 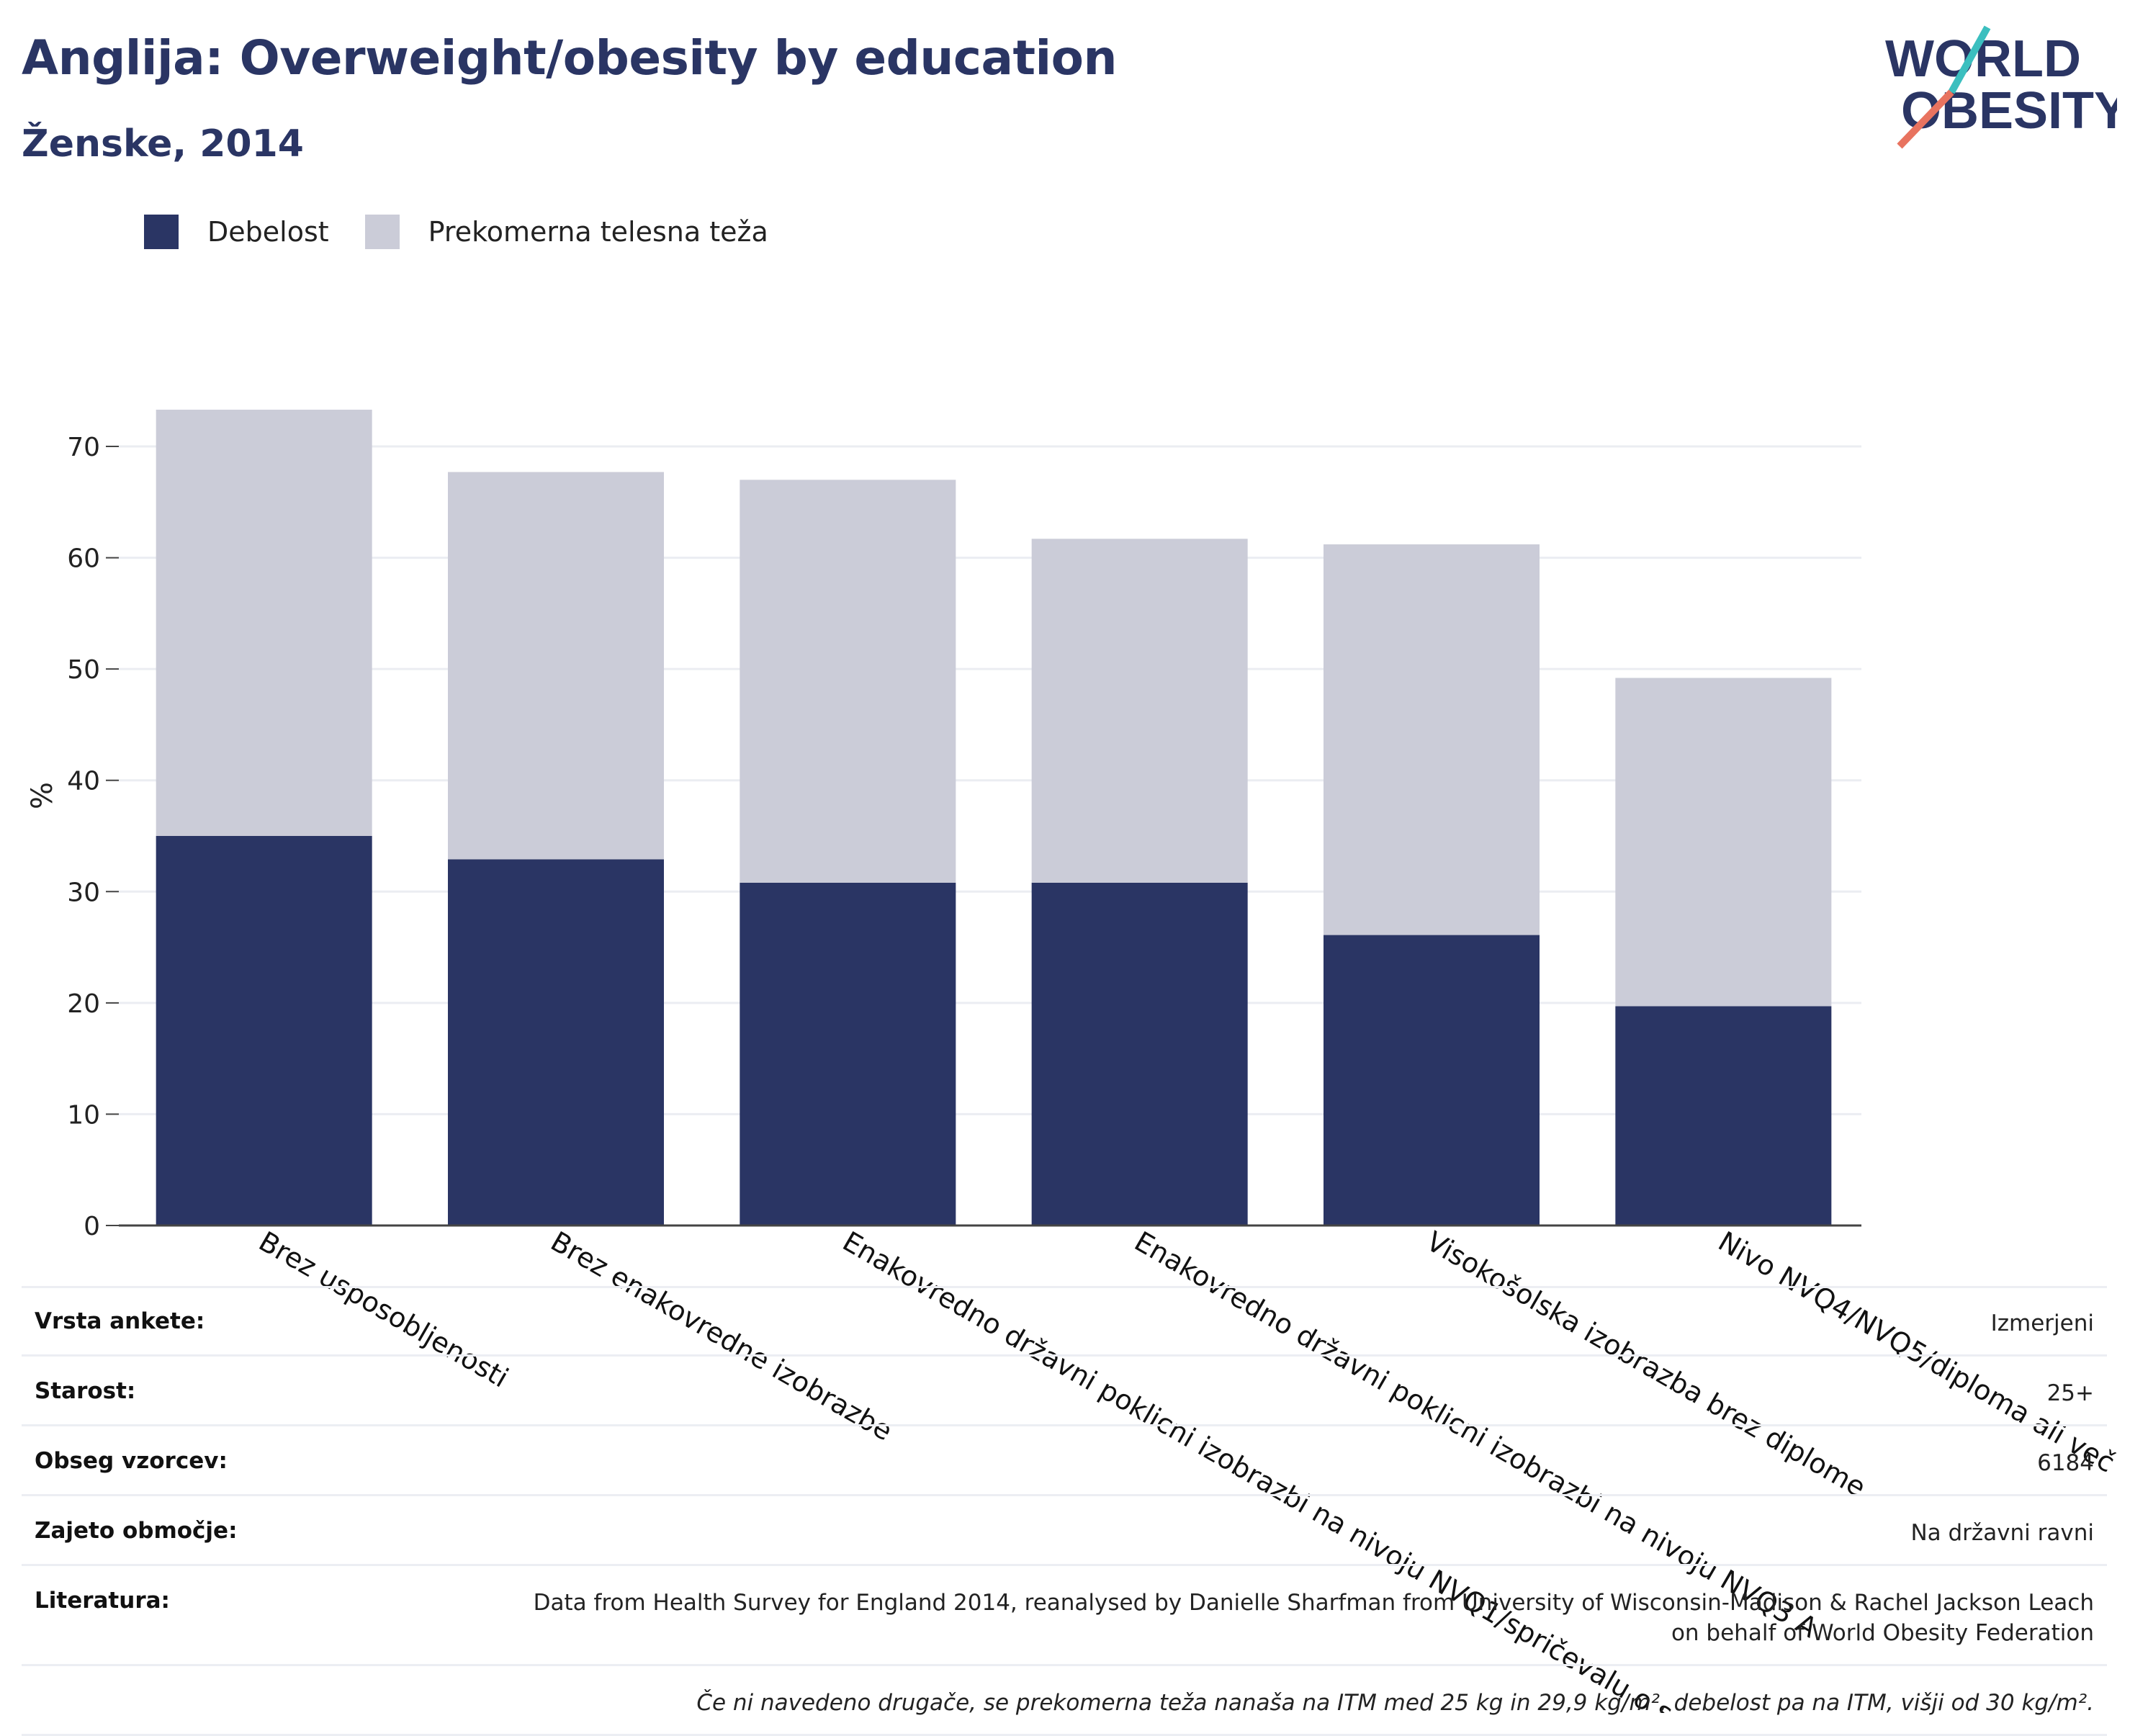 I want to click on logo-slash-coral, so click(x=1925, y=119).